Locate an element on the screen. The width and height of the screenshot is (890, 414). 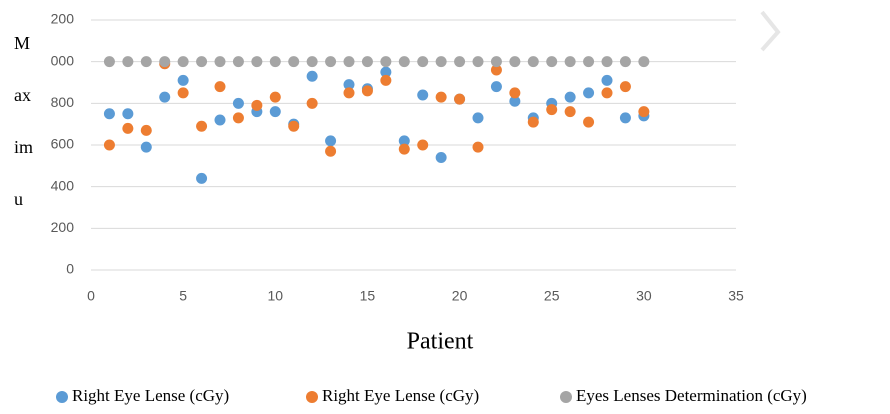
y-tick-label: 0 is located at coordinates (70, 269).